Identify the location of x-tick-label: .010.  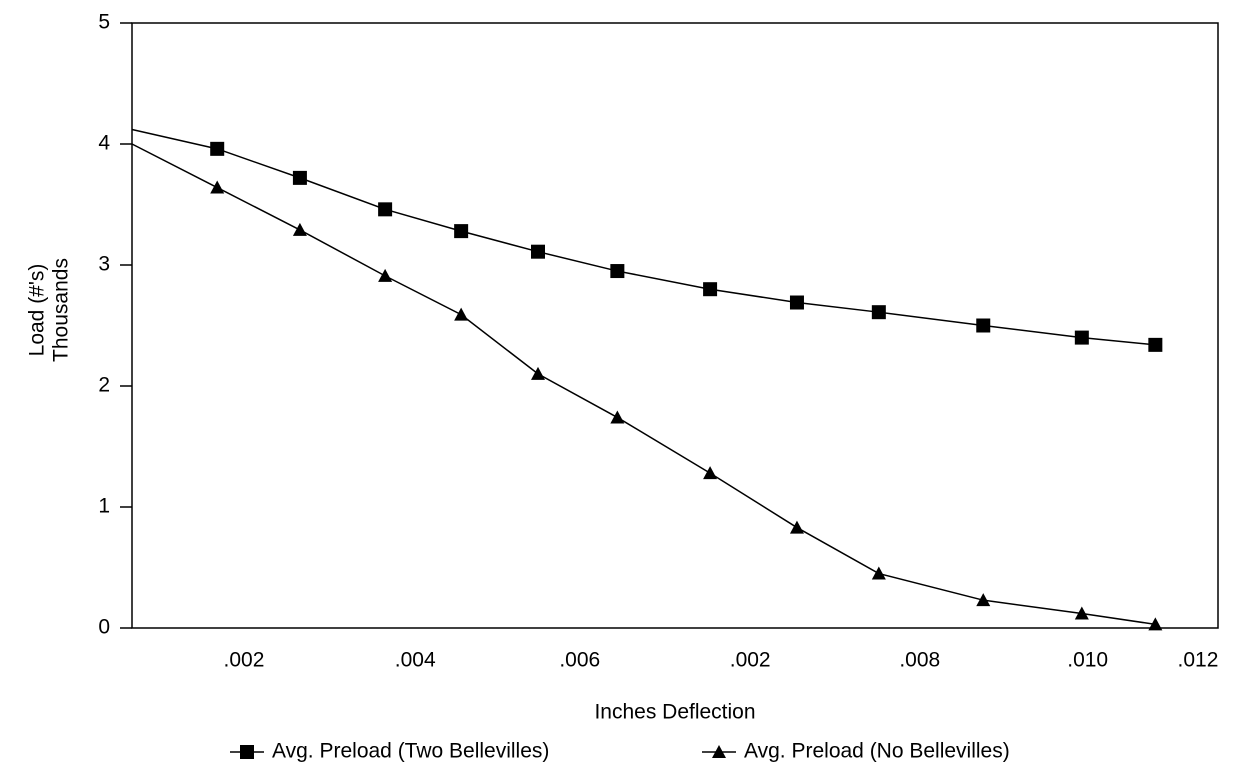
(1087, 660).